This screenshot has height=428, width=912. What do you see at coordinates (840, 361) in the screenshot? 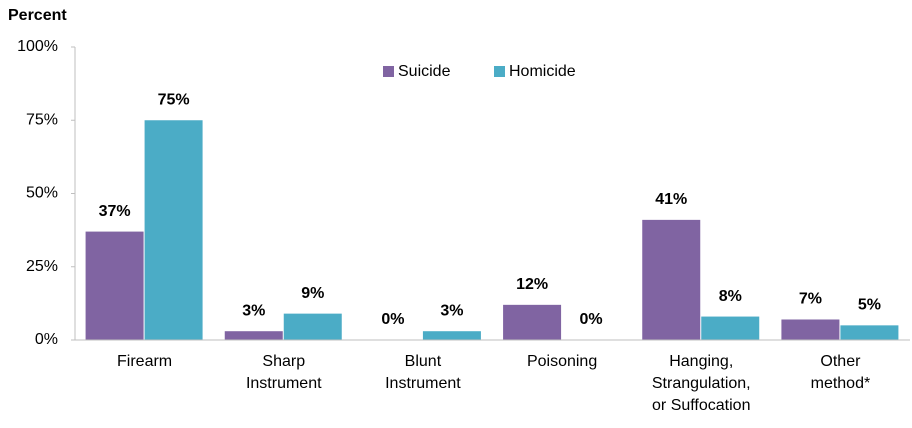
I see `x-tick-label: Other` at bounding box center [840, 361].